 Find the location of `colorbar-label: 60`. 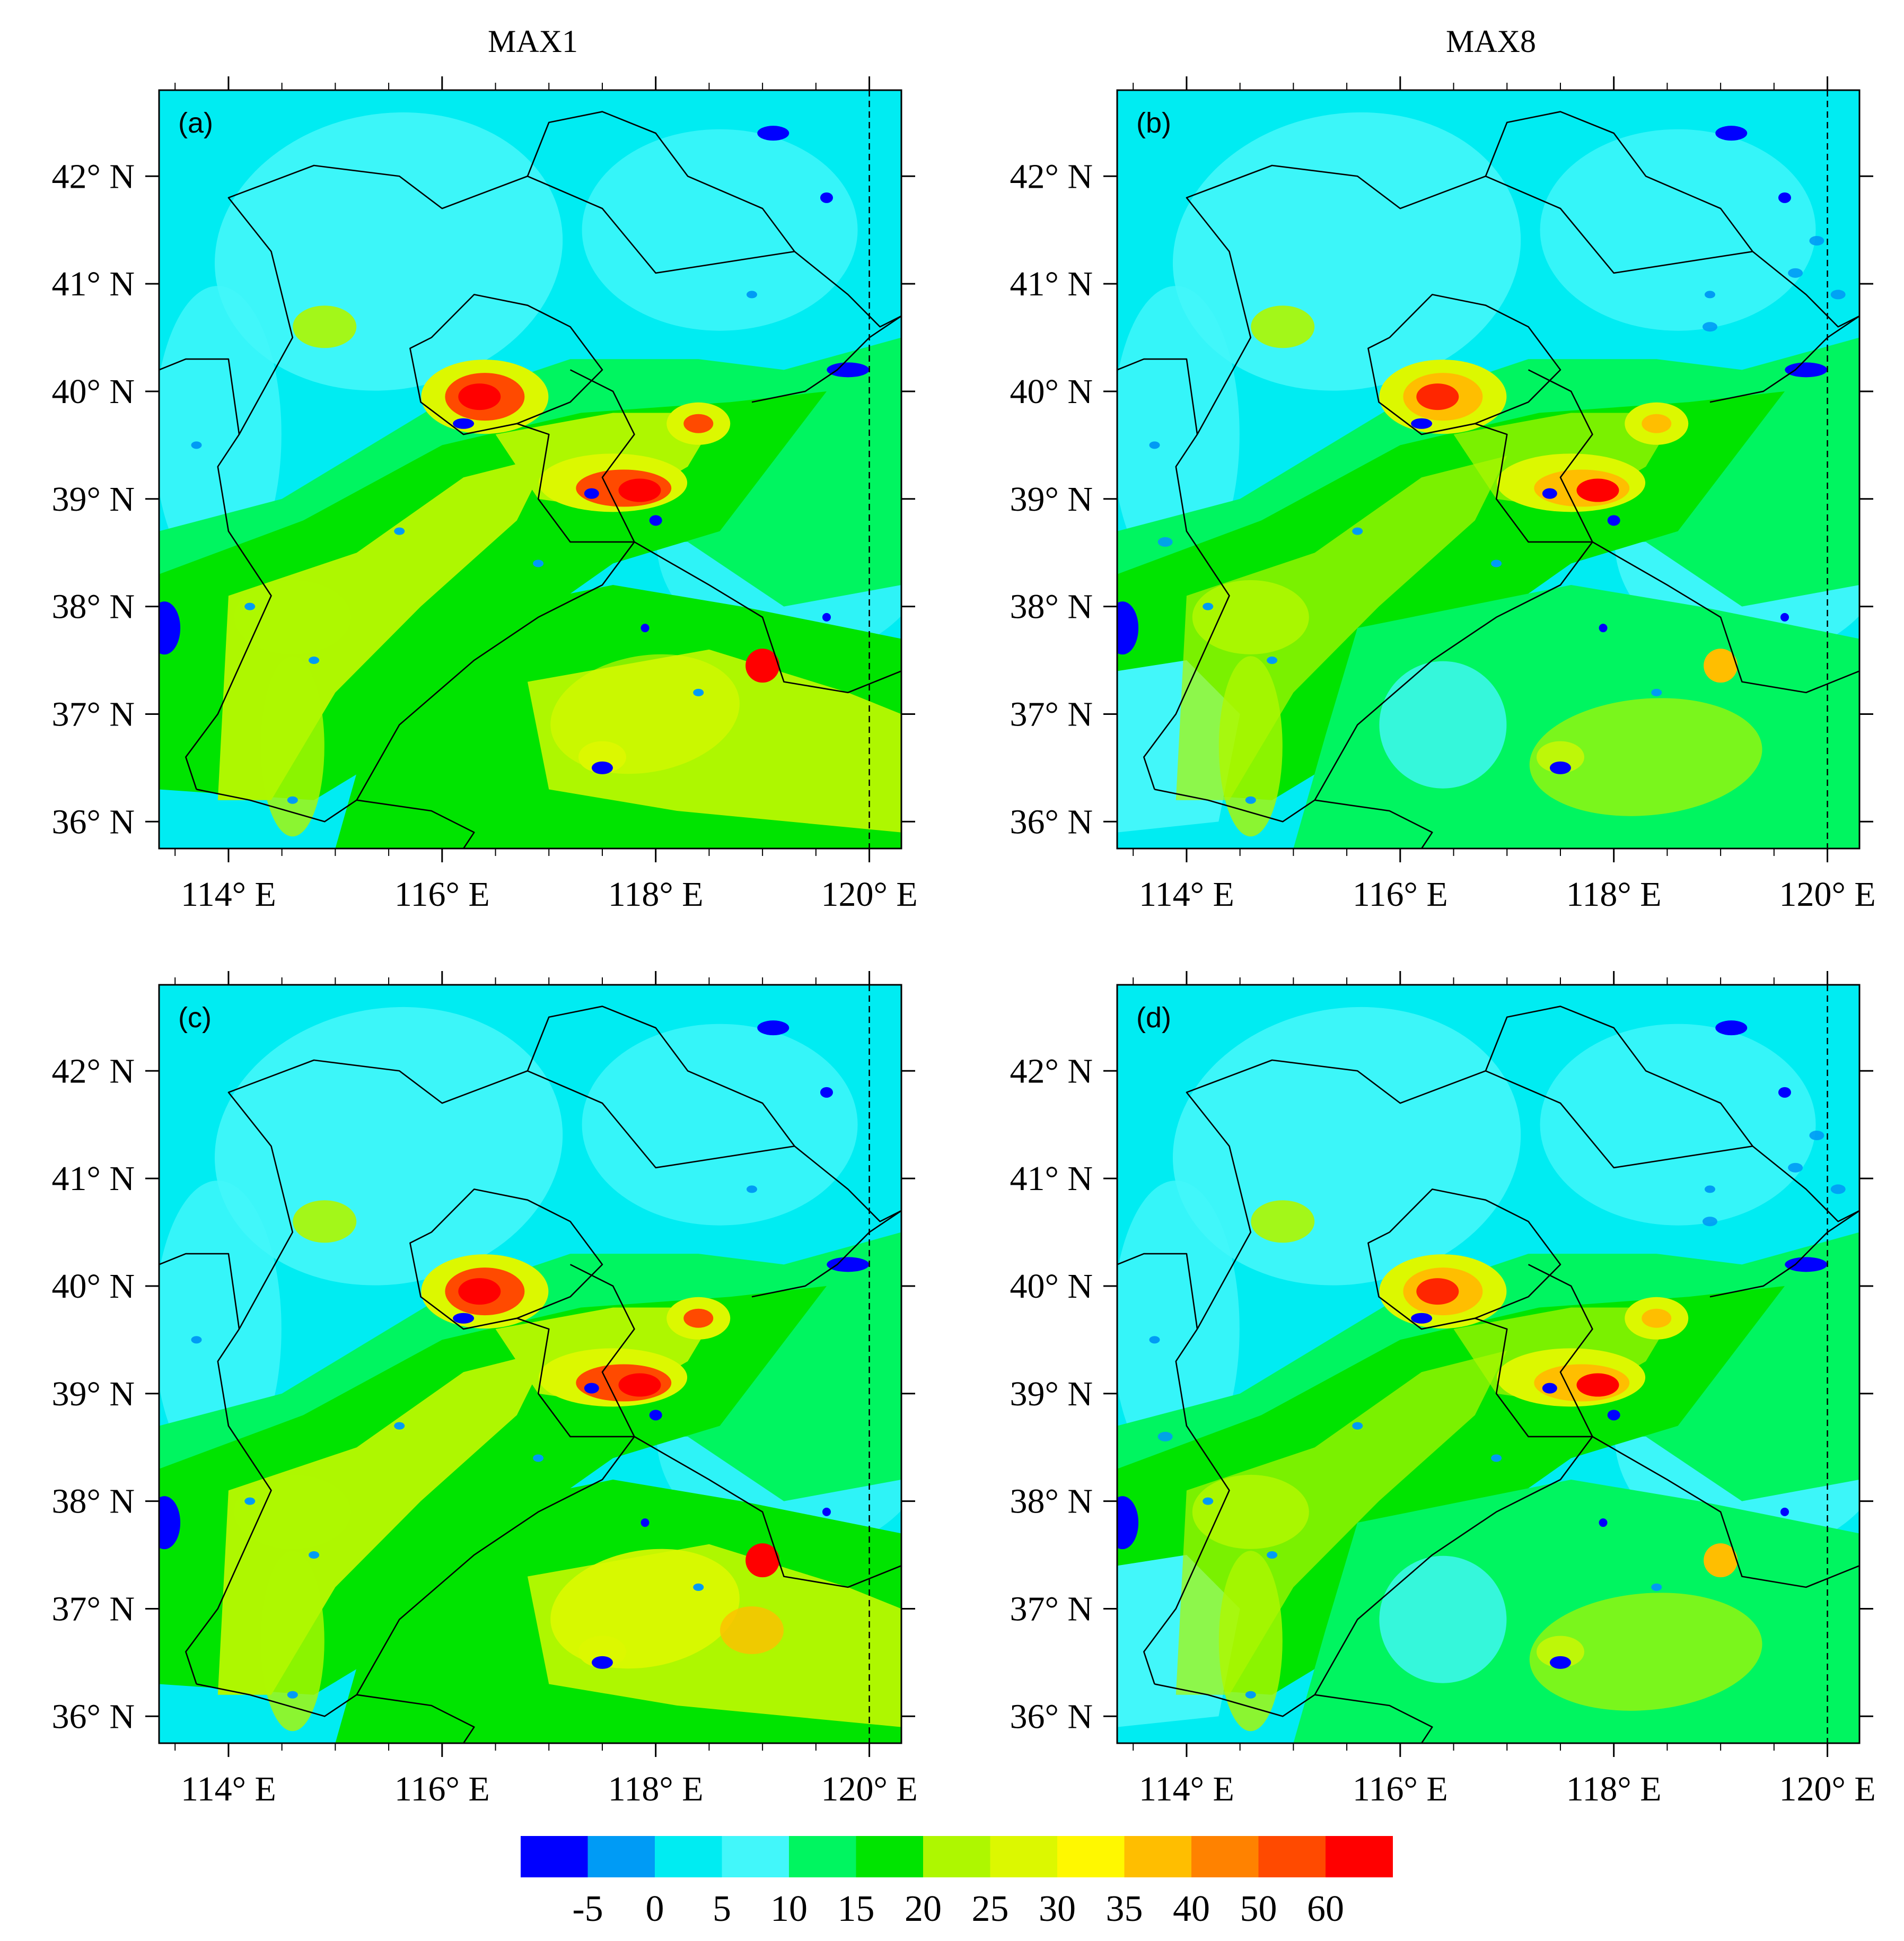

colorbar-label: 60 is located at coordinates (1325, 1908).